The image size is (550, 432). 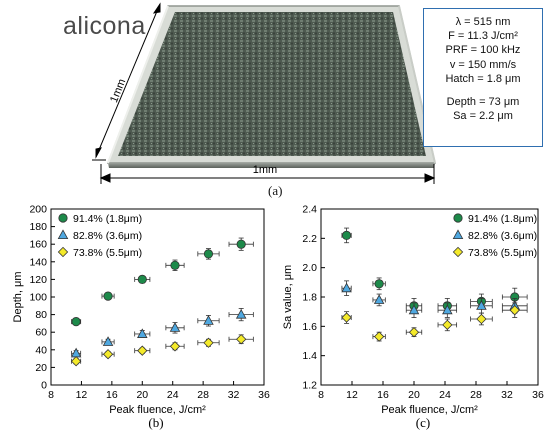 What do you see at coordinates (118, 90) in the screenshot?
I see `left-dimension-label: 1mm` at bounding box center [118, 90].